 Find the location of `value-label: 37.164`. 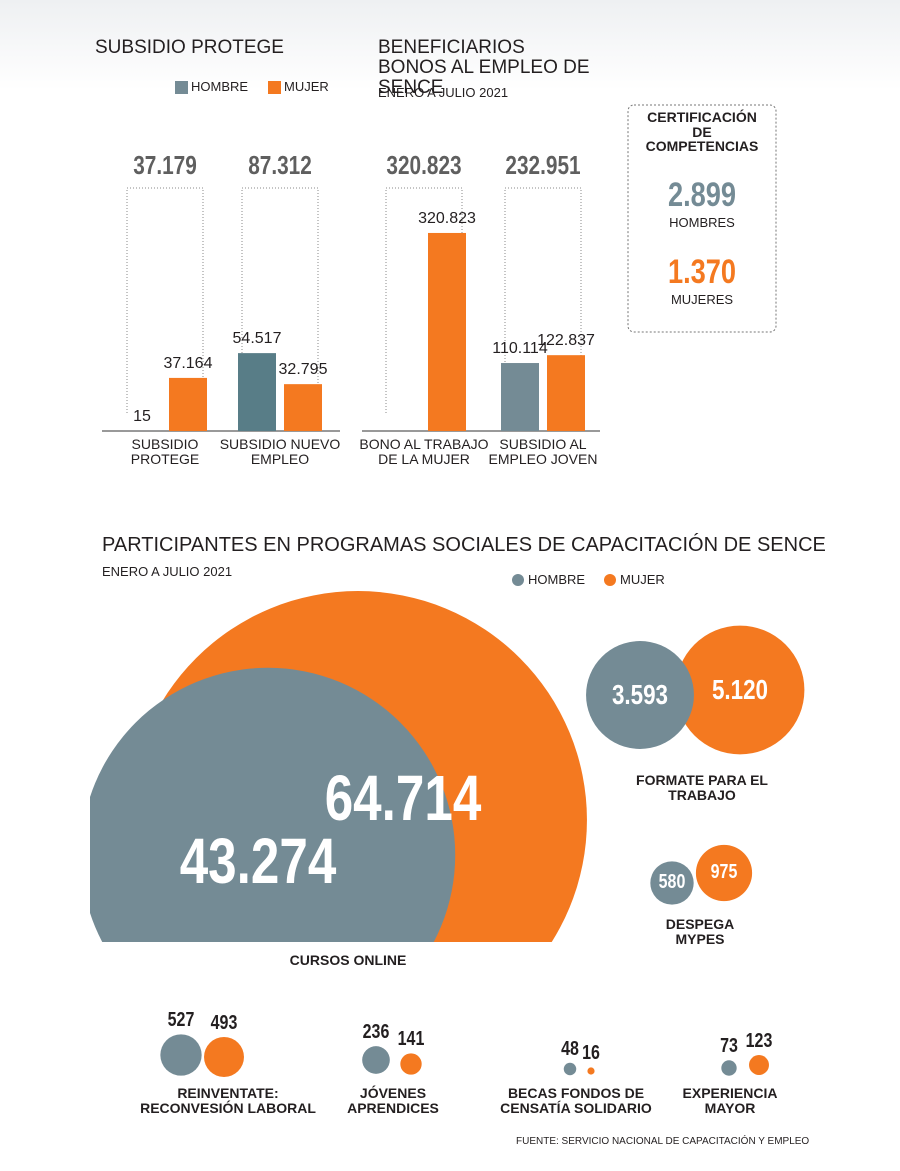

value-label: 37.164 is located at coordinates (188, 363).